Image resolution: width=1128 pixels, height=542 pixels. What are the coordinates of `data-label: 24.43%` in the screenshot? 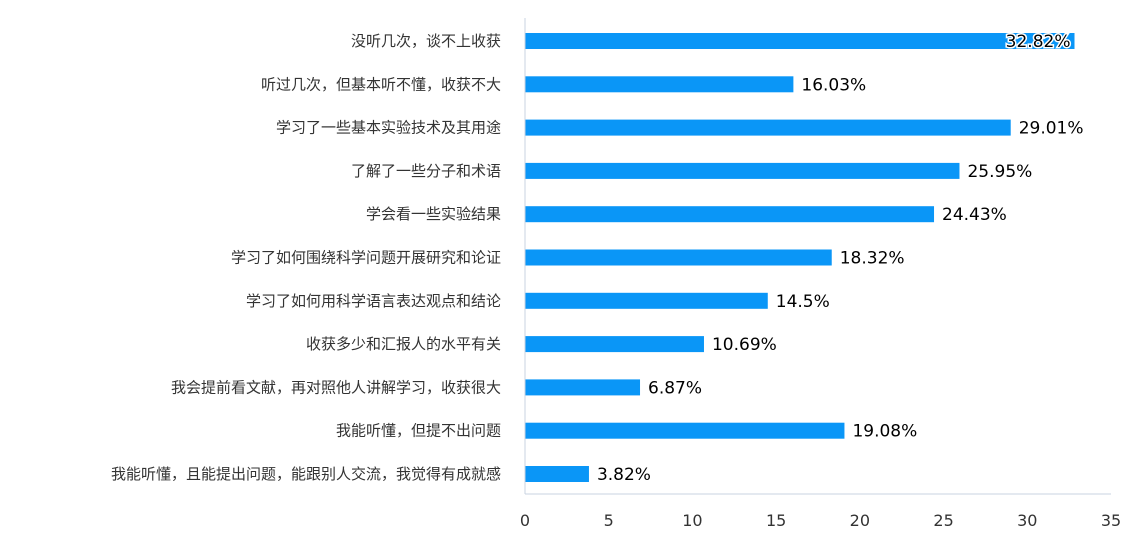 It's located at (974, 215).